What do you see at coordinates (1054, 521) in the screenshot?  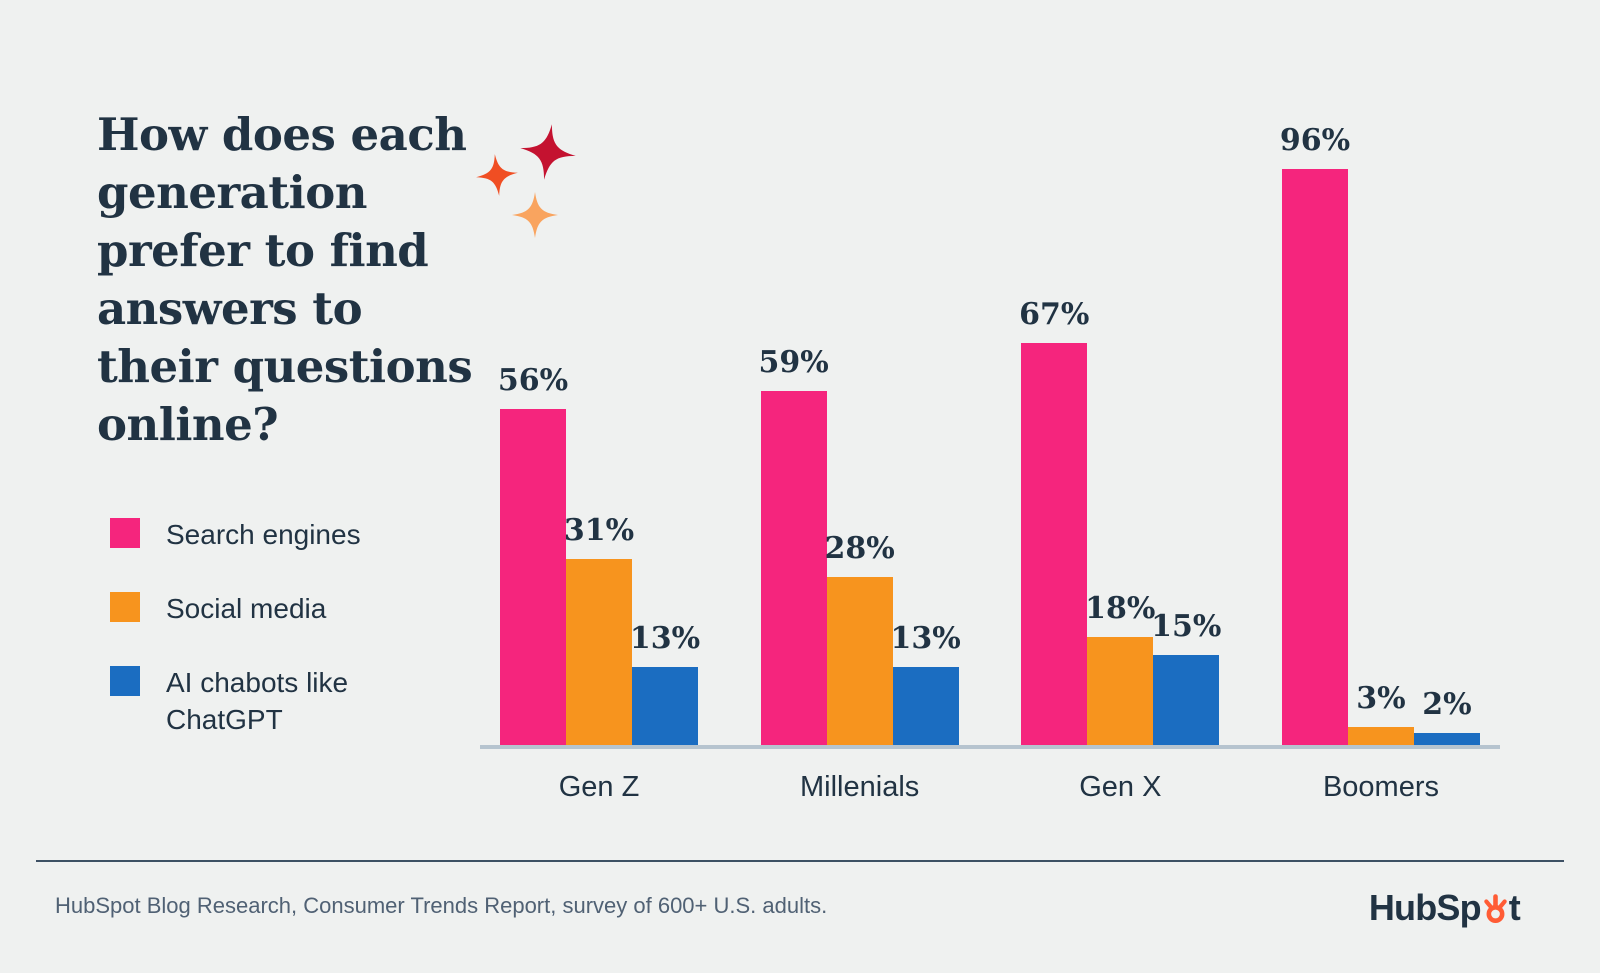 I see `bar: 67%` at bounding box center [1054, 521].